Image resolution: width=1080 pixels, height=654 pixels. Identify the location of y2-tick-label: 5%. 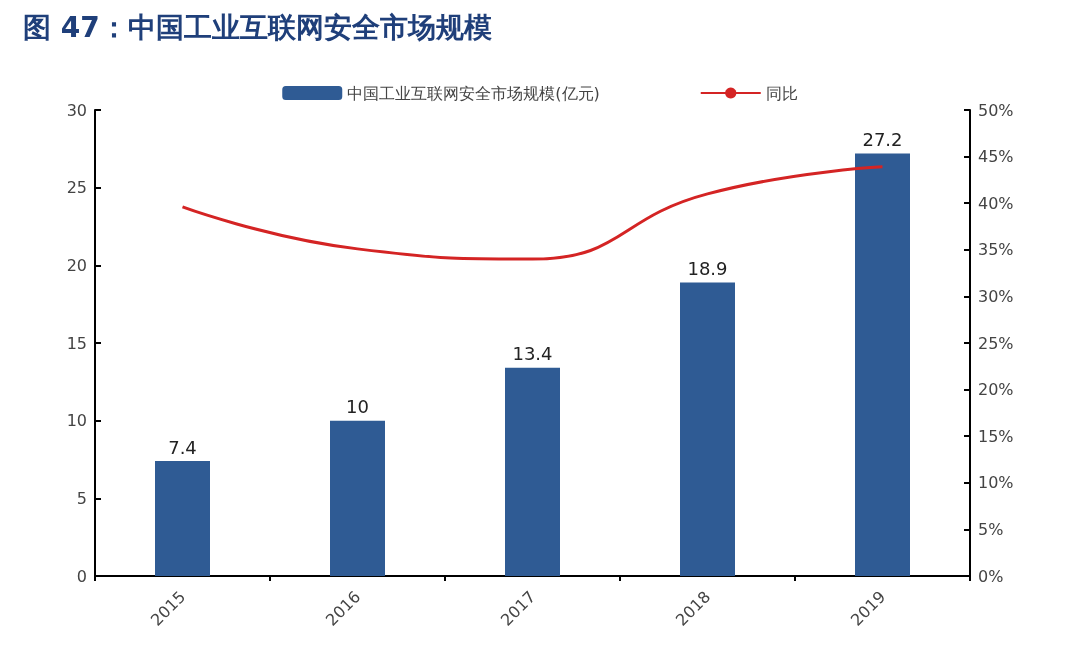
(991, 529).